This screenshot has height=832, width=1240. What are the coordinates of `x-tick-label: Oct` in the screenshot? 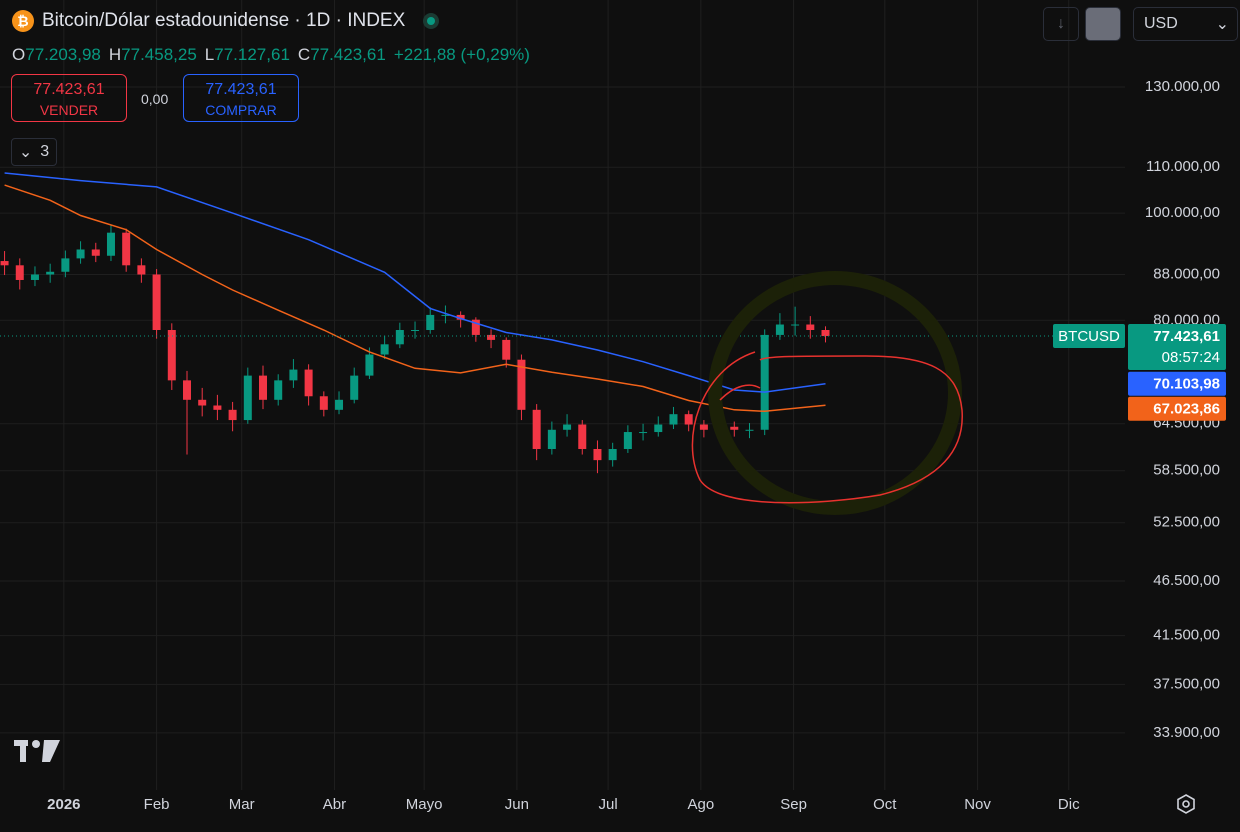 It's located at (885, 804).